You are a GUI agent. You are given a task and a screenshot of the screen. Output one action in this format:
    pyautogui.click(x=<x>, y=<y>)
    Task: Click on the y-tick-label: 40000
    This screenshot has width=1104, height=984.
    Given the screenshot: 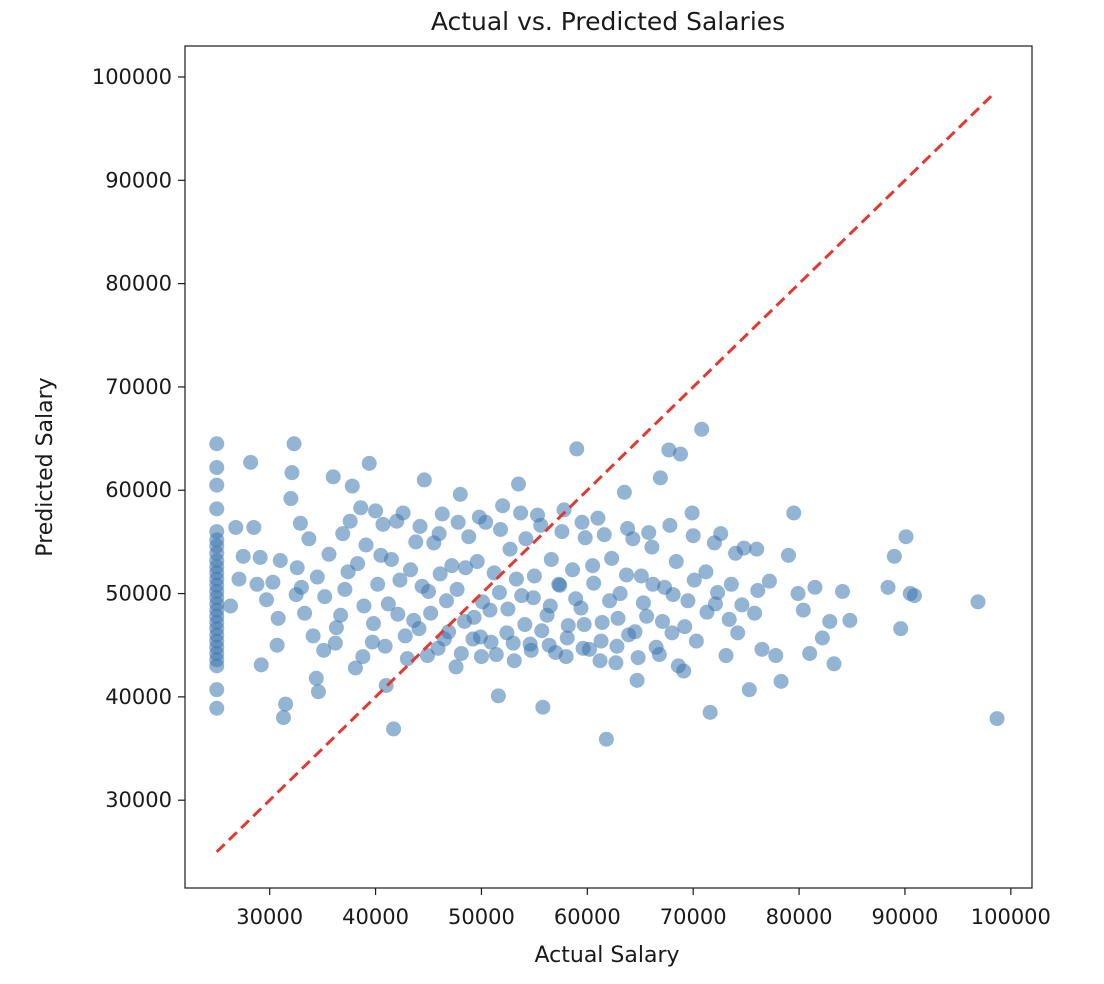 What is the action you would take?
    pyautogui.click(x=138, y=697)
    